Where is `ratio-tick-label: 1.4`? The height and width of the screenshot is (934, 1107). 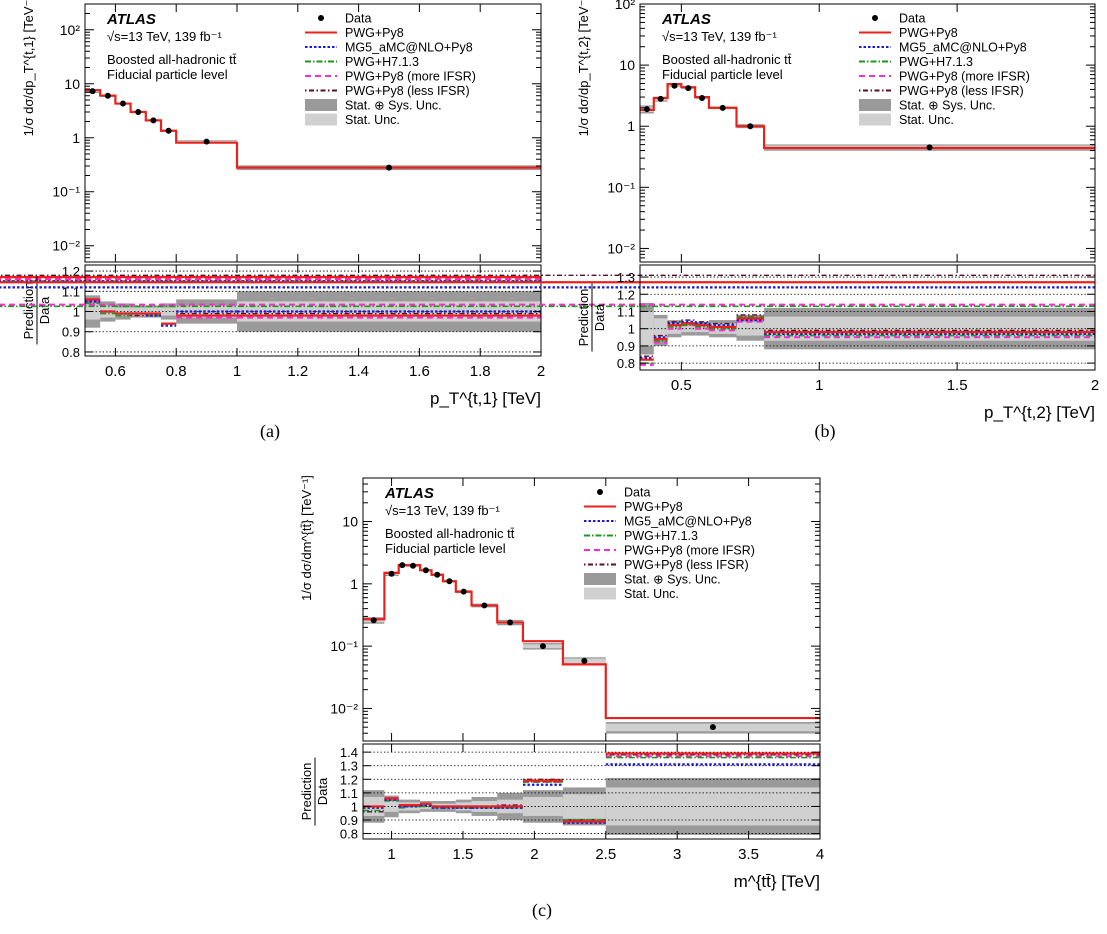
ratio-tick-label: 1.4 is located at coordinates (349, 752).